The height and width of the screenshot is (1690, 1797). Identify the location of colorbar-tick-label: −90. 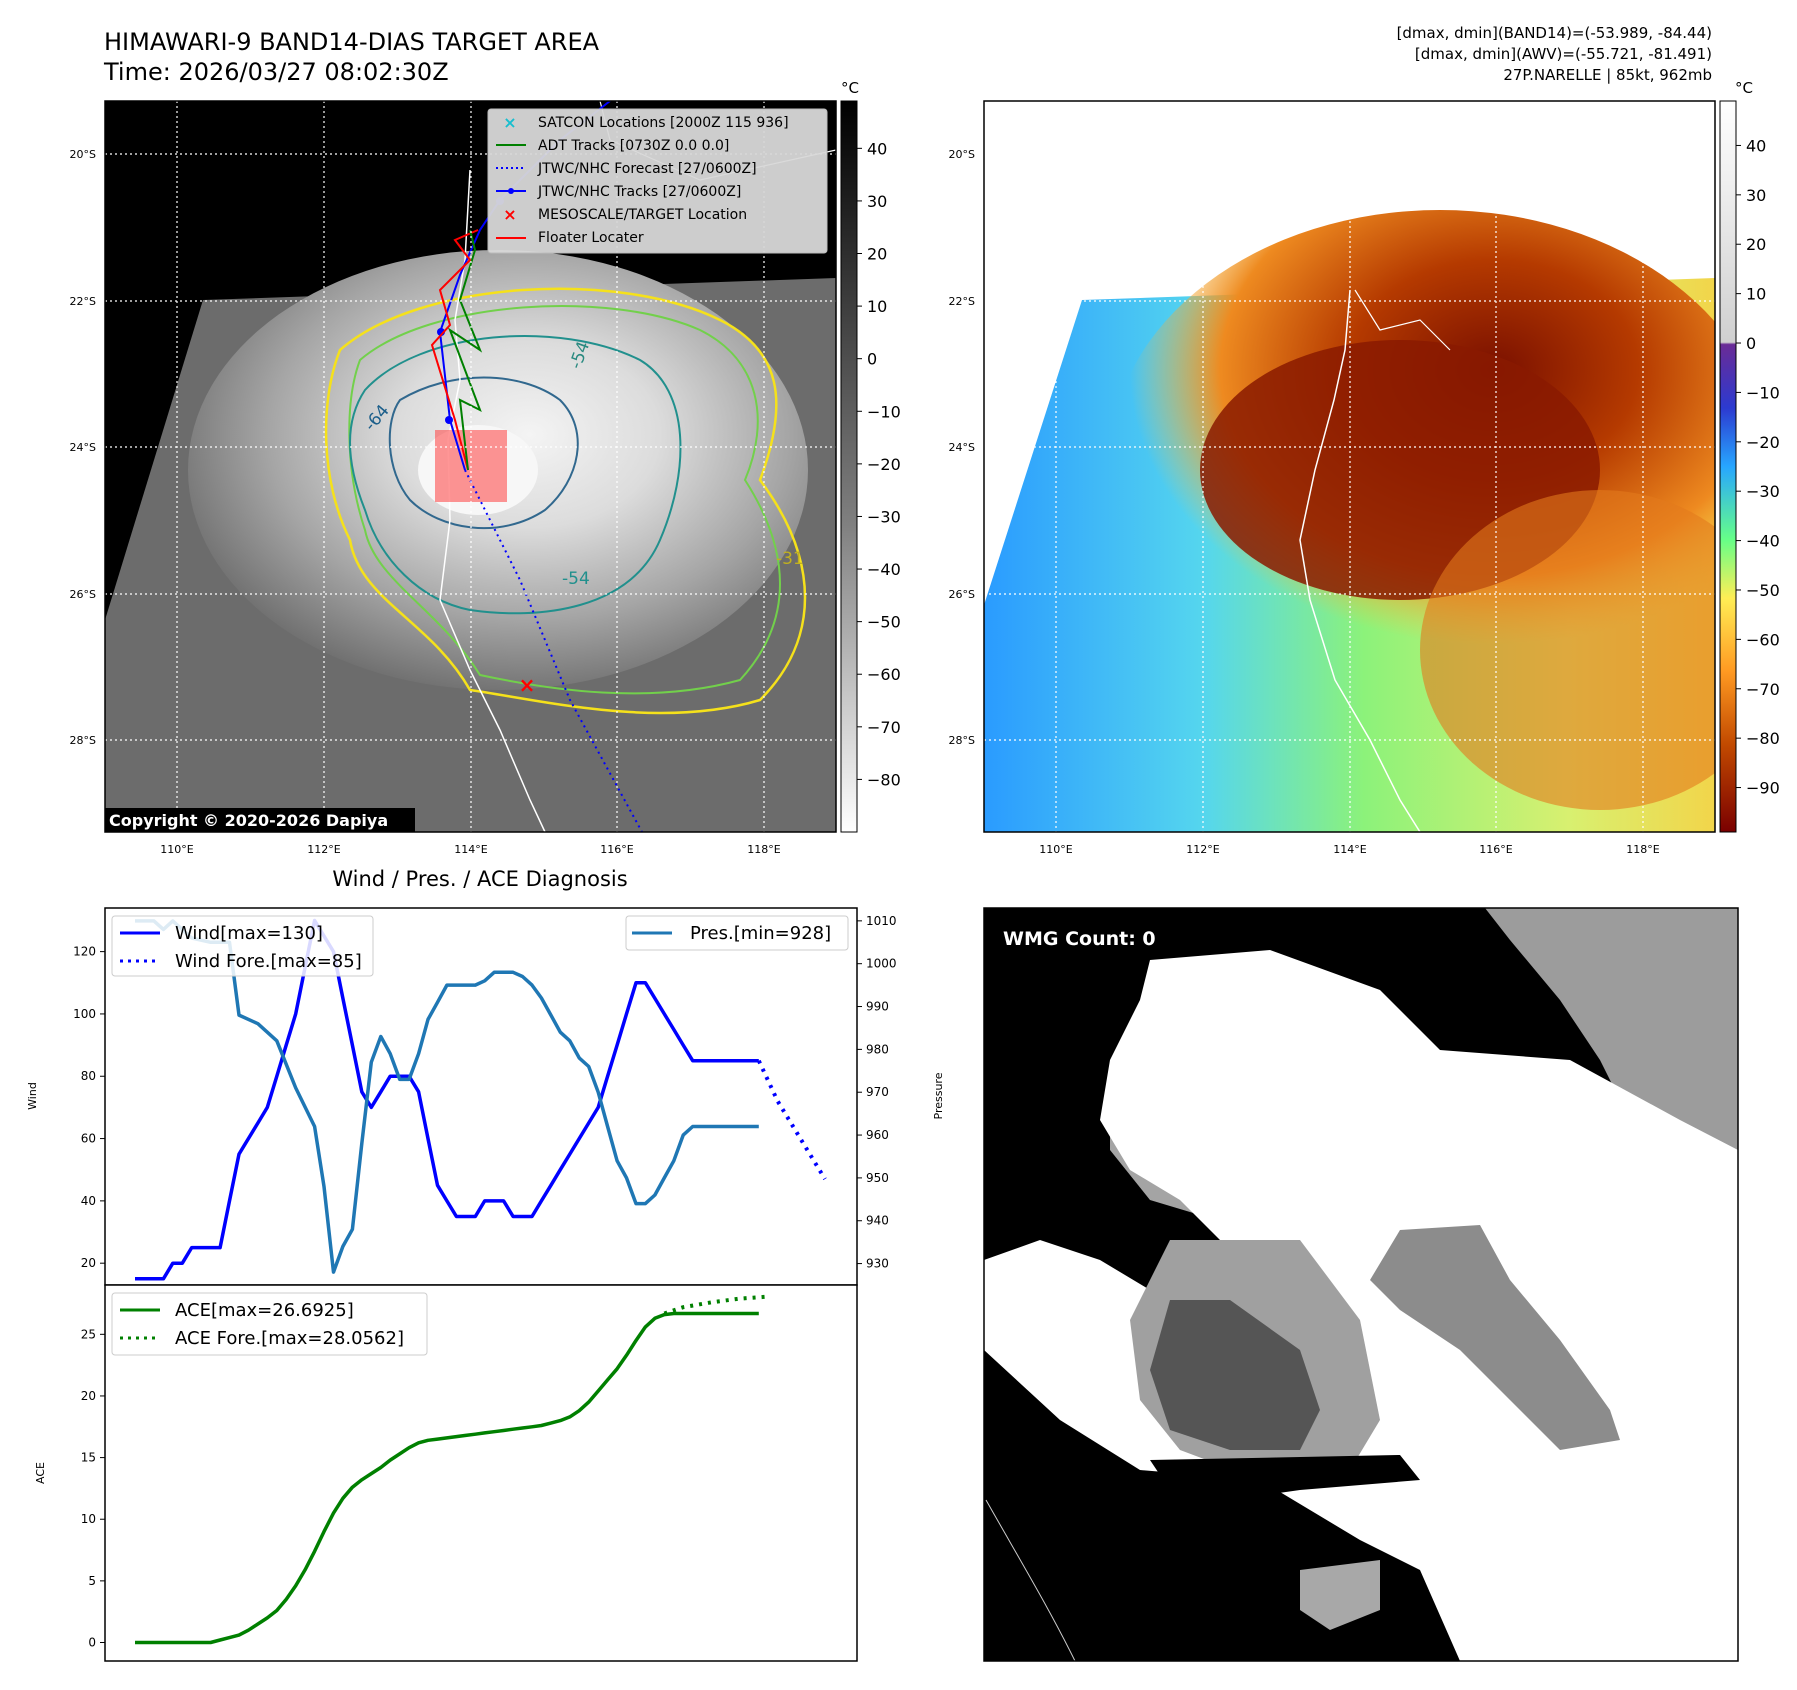
(1763, 788).